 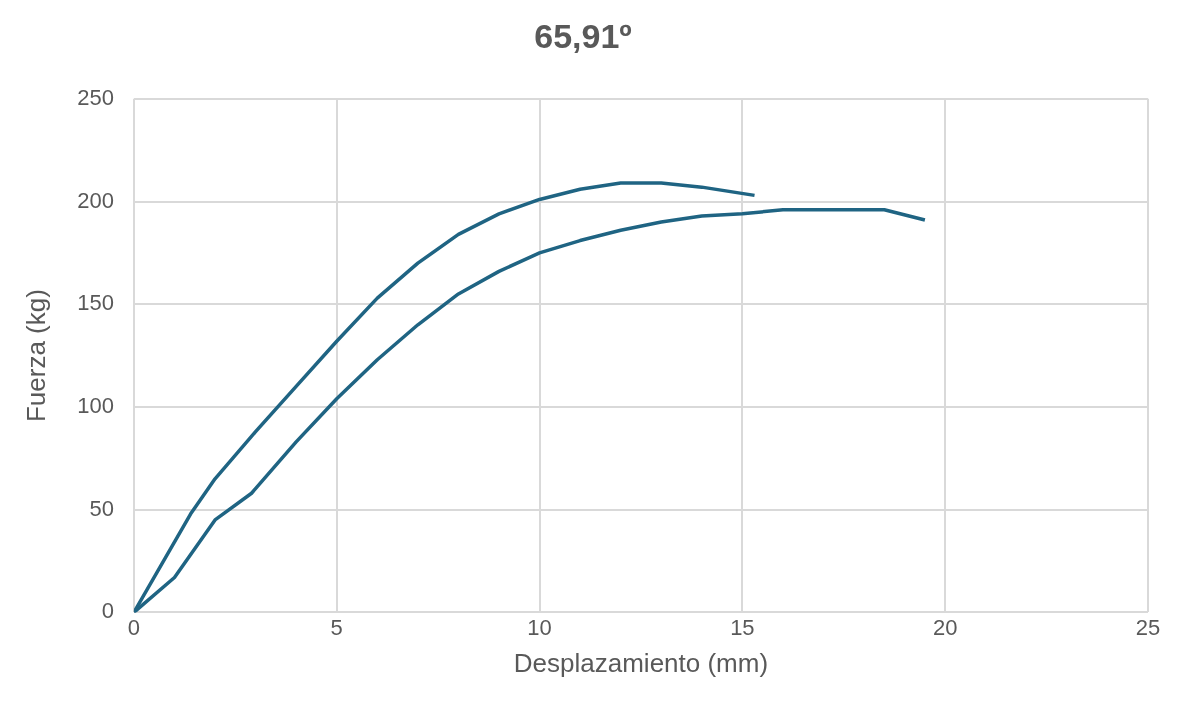 What do you see at coordinates (583, 35) in the screenshot?
I see `chart-title: 65,91º` at bounding box center [583, 35].